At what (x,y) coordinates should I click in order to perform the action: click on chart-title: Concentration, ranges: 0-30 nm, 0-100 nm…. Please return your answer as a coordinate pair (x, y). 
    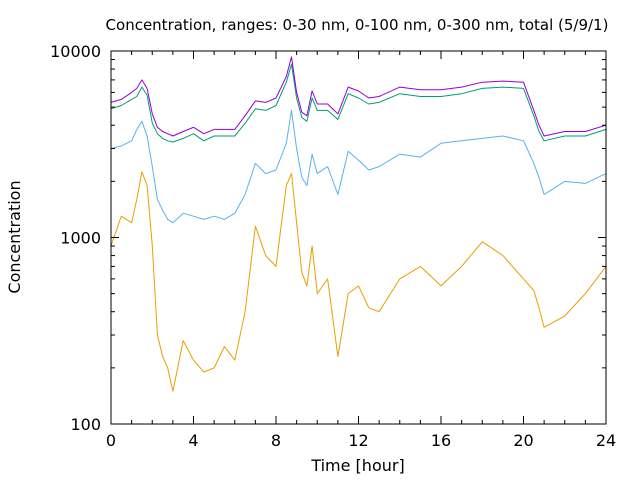
    Looking at the image, I should click on (357, 25).